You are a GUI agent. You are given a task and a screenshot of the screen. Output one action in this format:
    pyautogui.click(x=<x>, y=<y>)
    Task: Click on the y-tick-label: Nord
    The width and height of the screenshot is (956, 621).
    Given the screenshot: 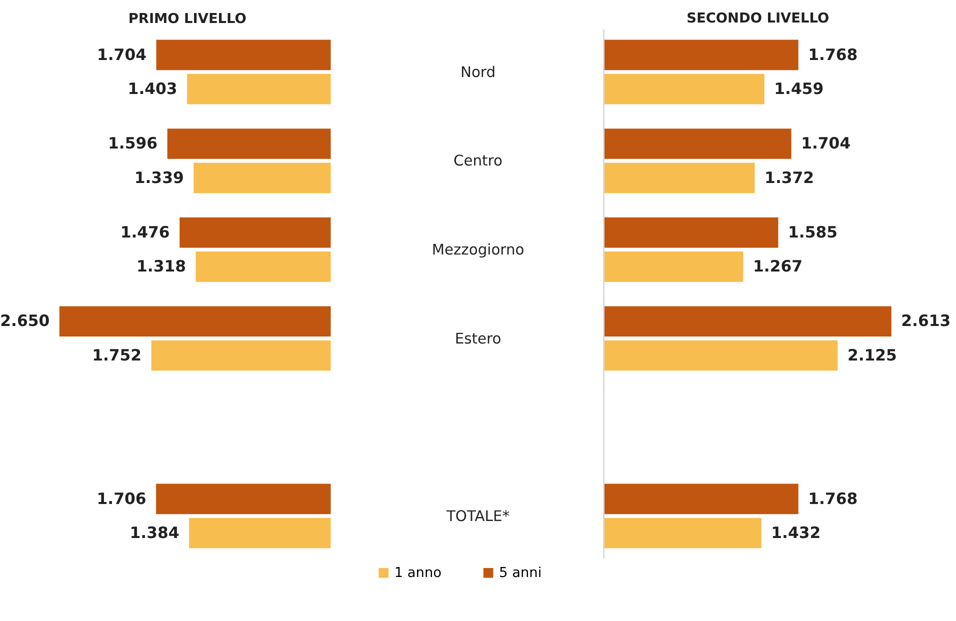 What is the action you would take?
    pyautogui.click(x=478, y=72)
    